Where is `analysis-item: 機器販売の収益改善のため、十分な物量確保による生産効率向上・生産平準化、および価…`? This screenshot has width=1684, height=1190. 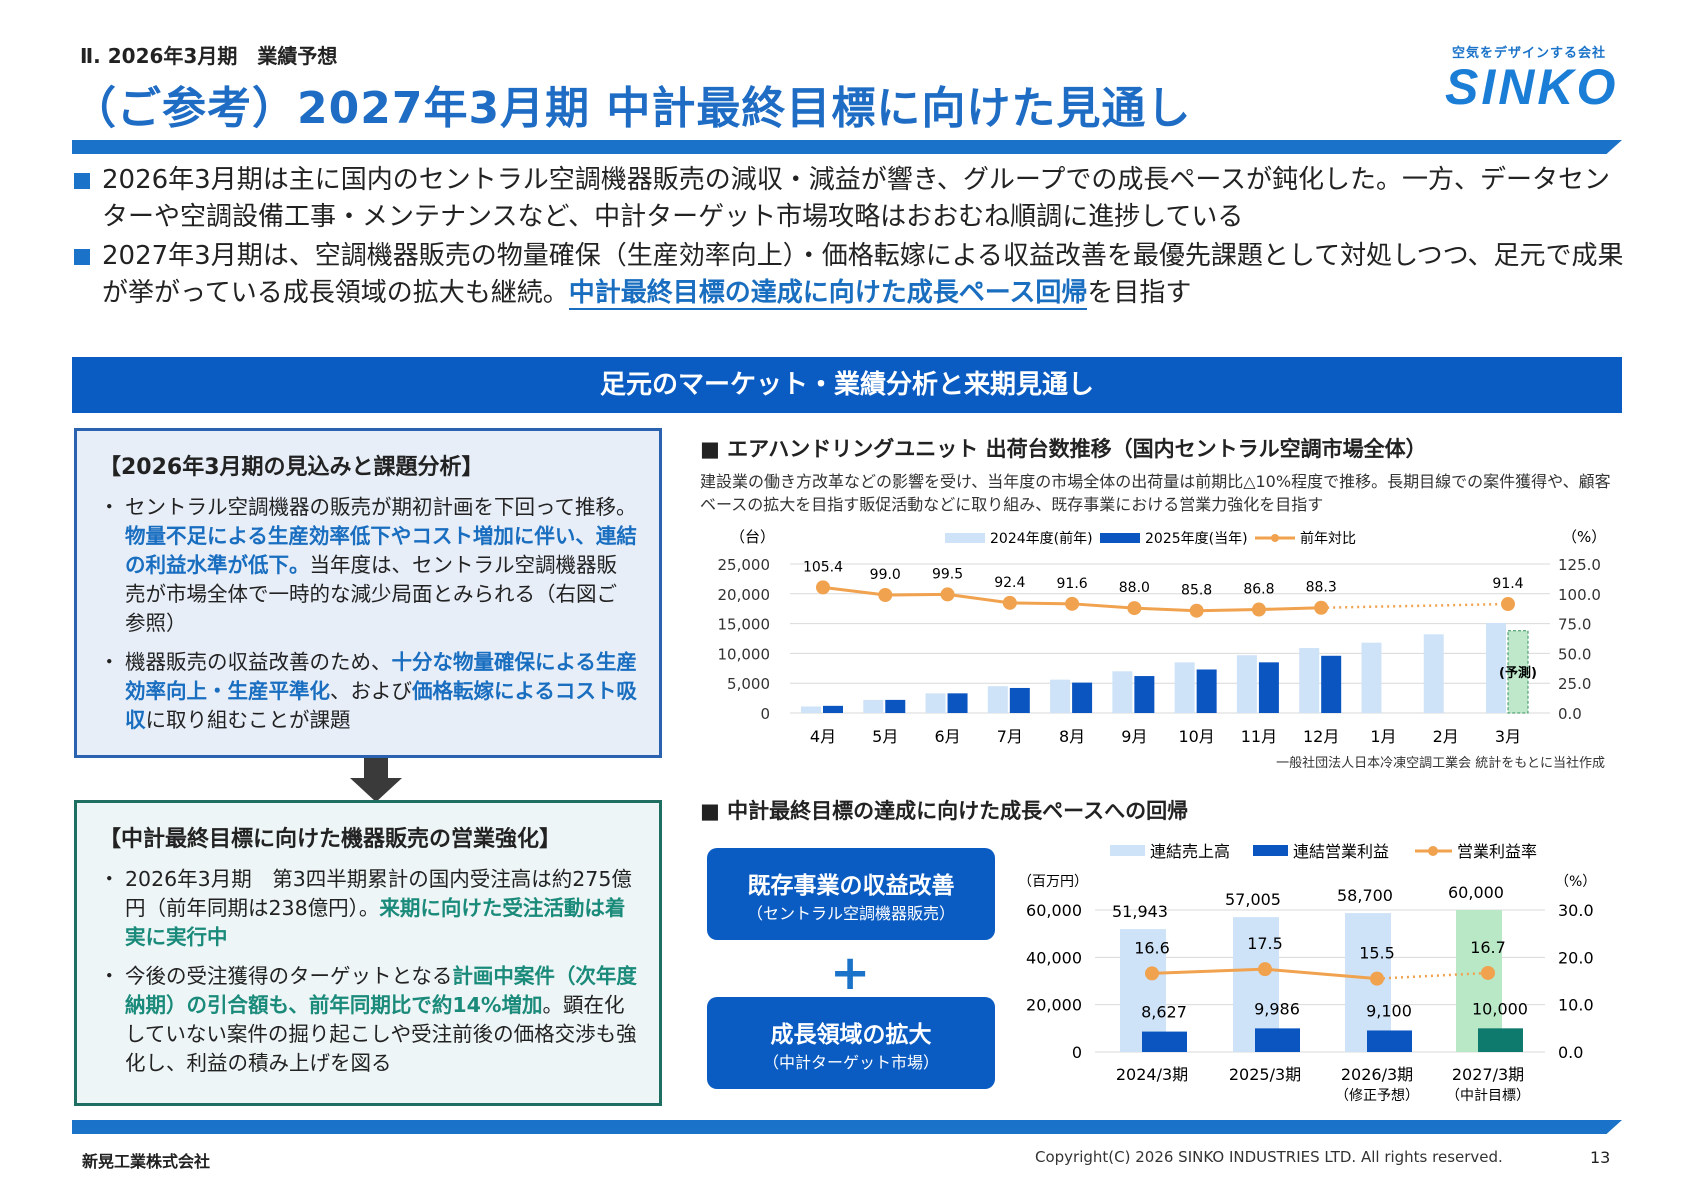
analysis-item: 機器販売の収益改善のため、十分な物量確保による生産効率向上・生産平準化、および価… is located at coordinates (368, 691).